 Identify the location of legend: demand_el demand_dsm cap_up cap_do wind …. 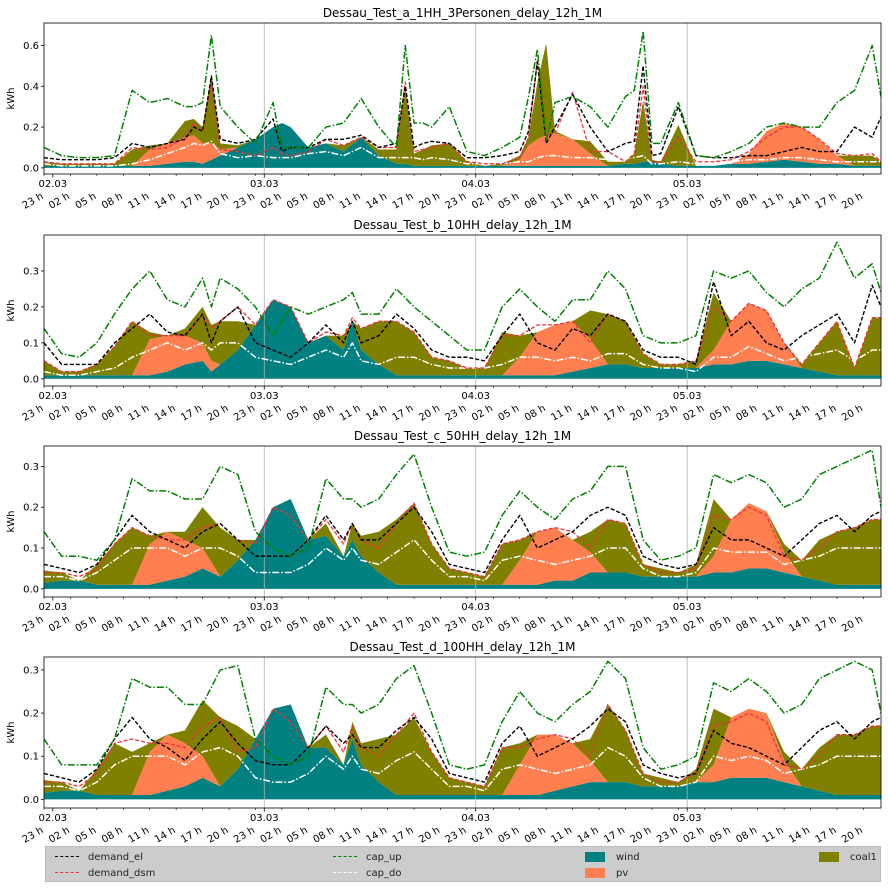
(463, 864).